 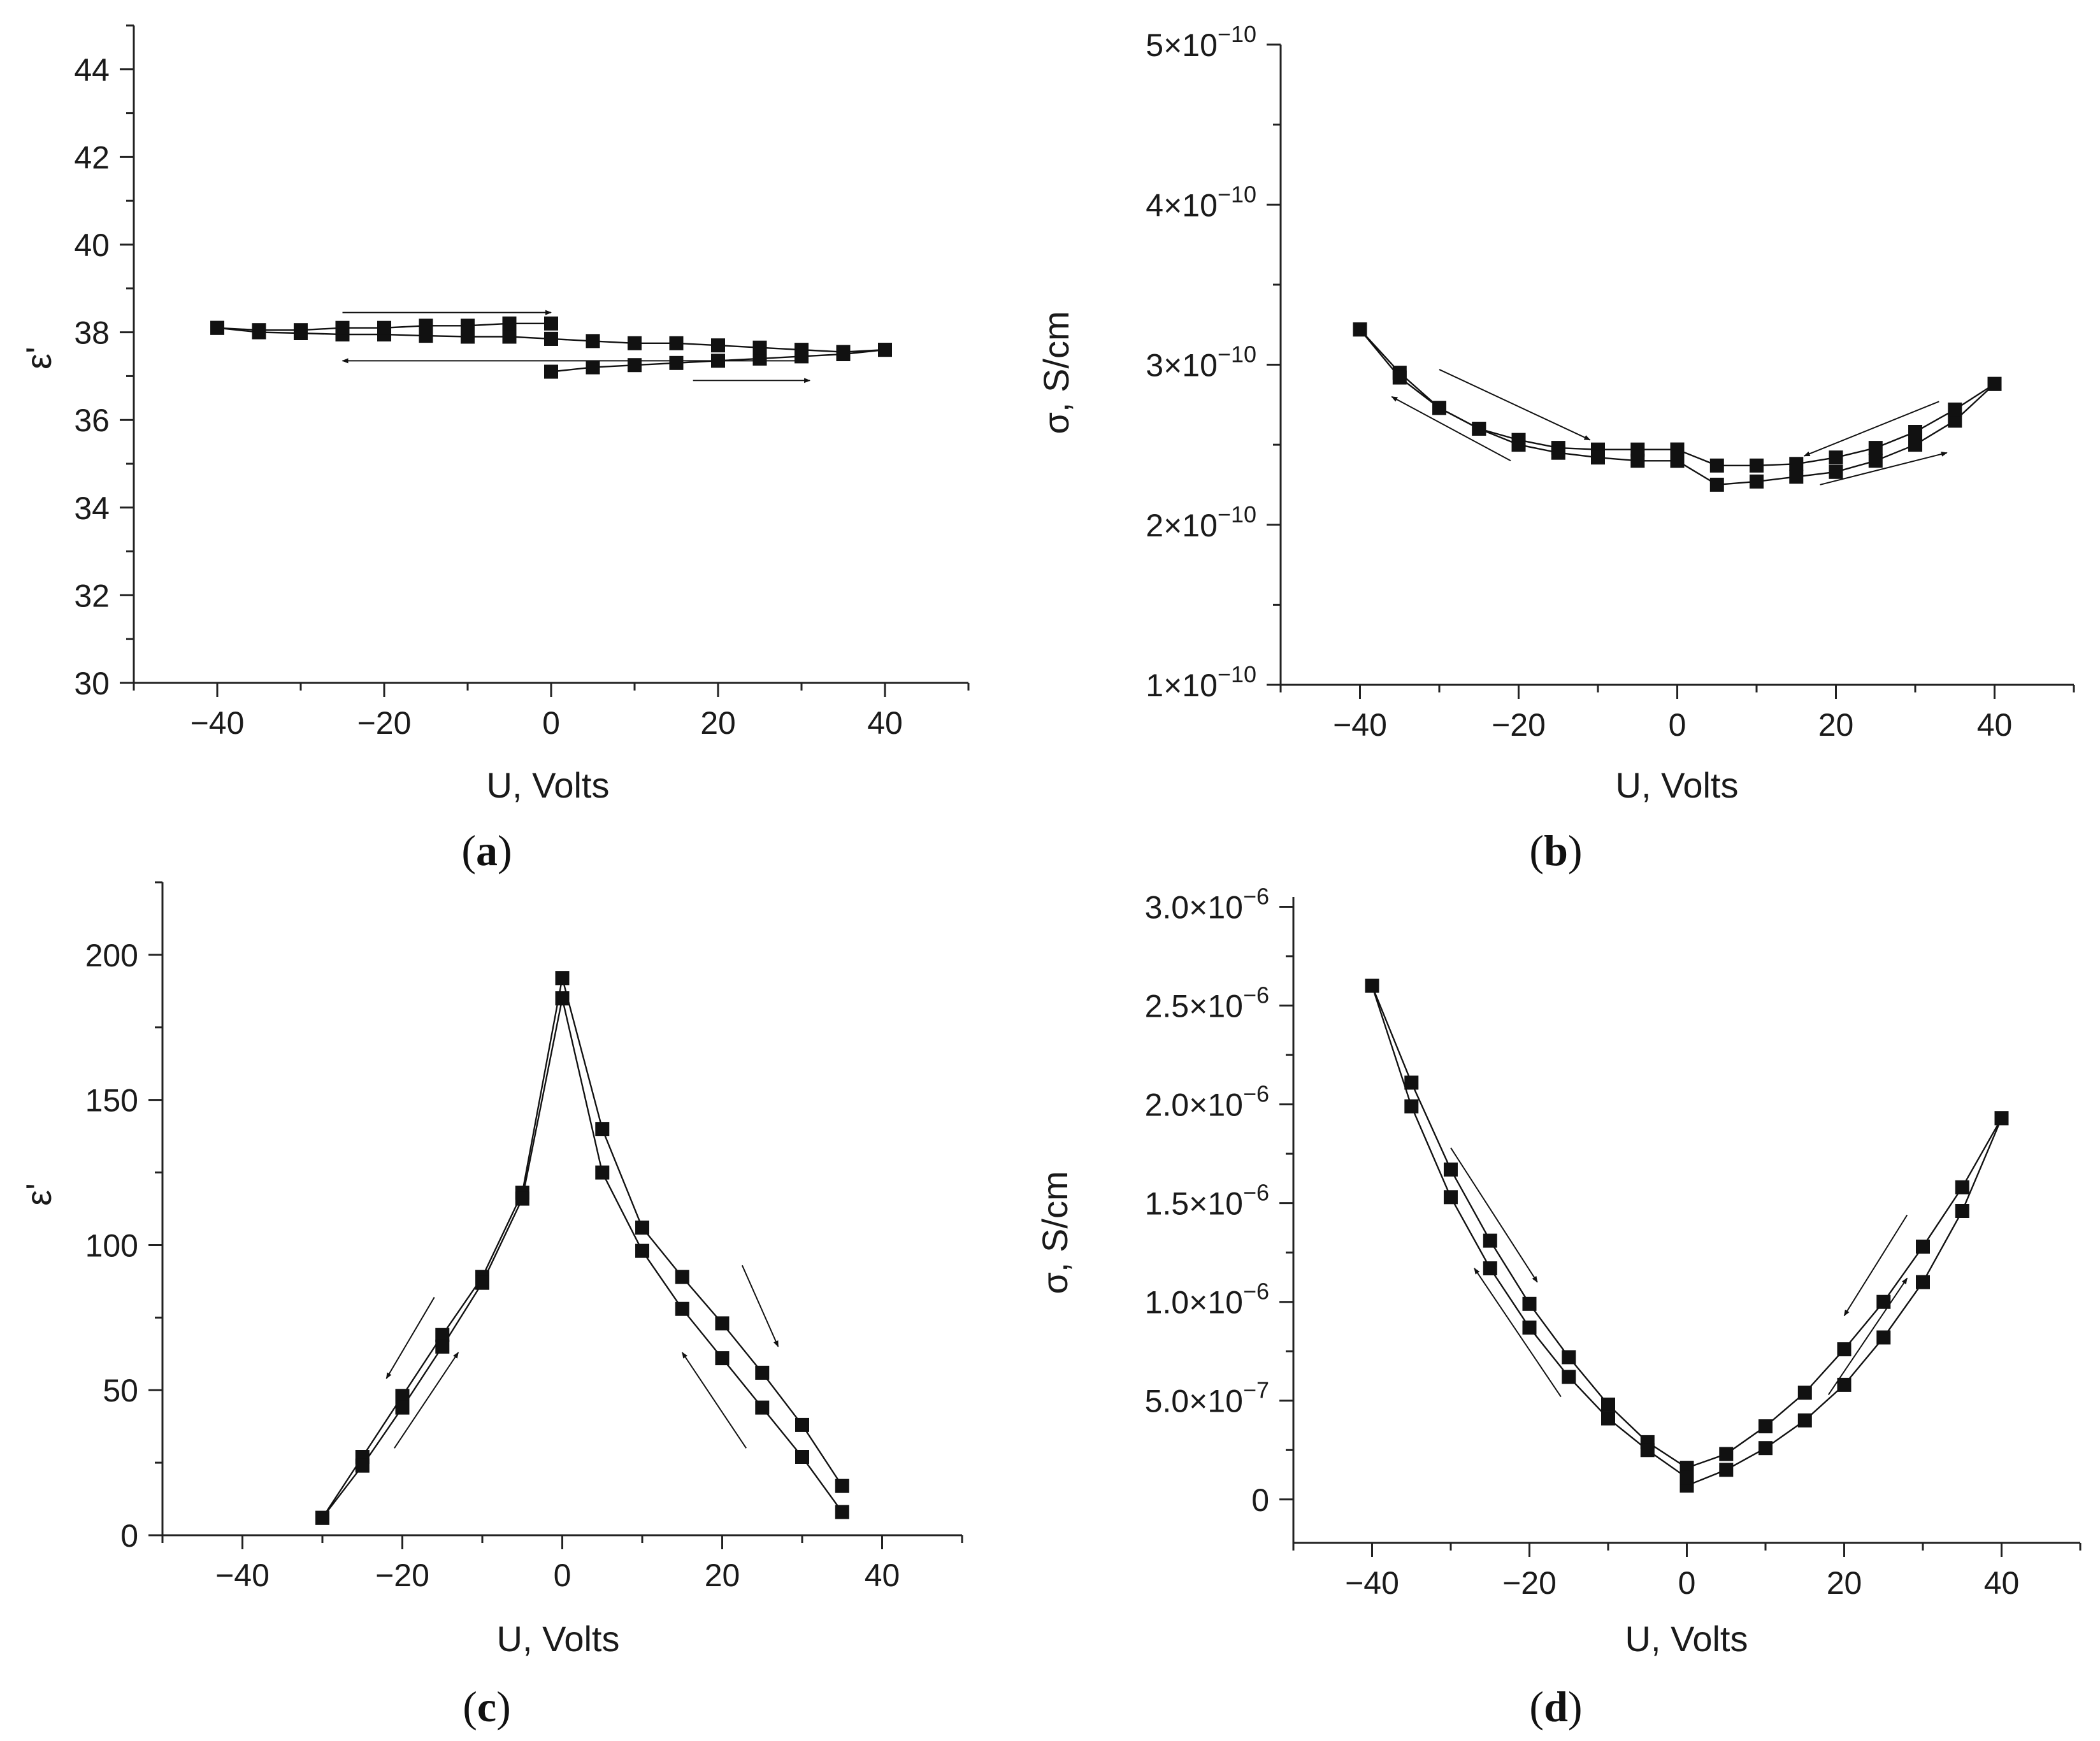 I want to click on y-tick-exponent: −6, so click(x=1256, y=1292).